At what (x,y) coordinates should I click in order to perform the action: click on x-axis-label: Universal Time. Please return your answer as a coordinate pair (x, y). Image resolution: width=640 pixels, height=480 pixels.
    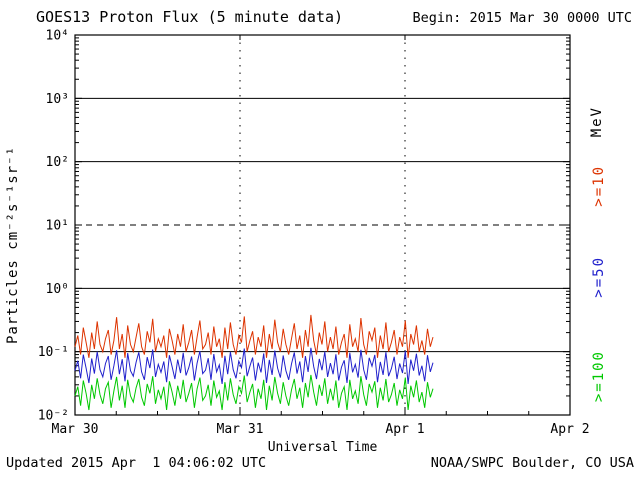
    Looking at the image, I should click on (322, 447).